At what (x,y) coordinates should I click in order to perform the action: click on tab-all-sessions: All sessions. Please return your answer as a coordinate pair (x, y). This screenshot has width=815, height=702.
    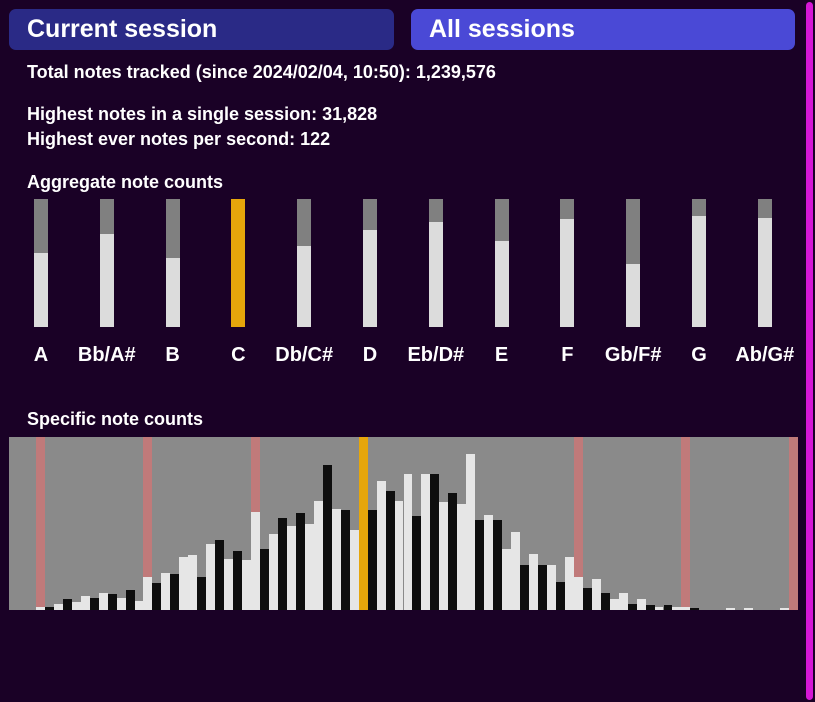
    Looking at the image, I should click on (603, 29).